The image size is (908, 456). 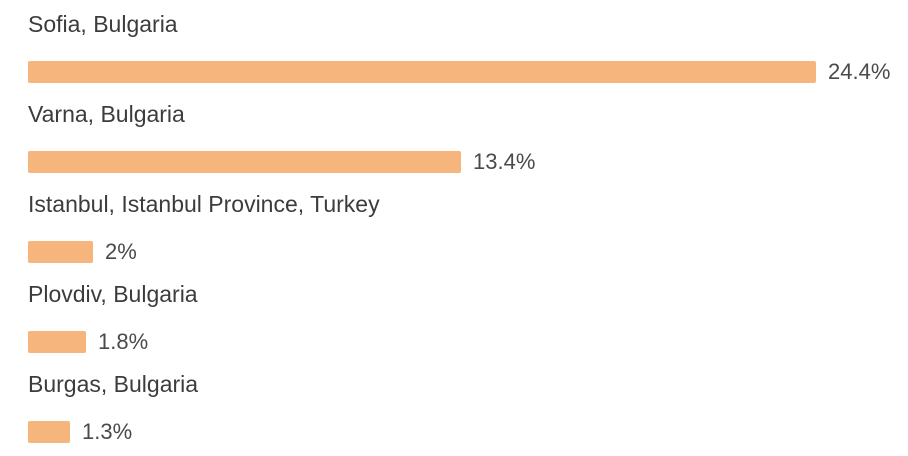 I want to click on value-label: 2%, so click(x=121, y=251).